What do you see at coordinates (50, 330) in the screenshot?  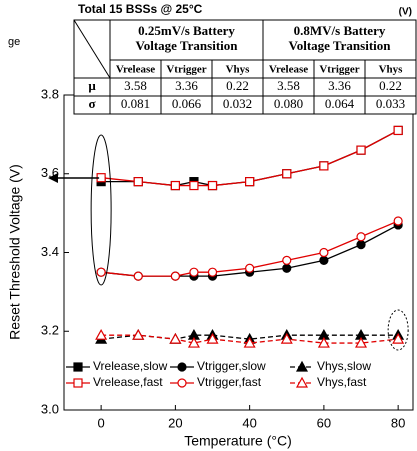 I see `y-tick-label: 3.2` at bounding box center [50, 330].